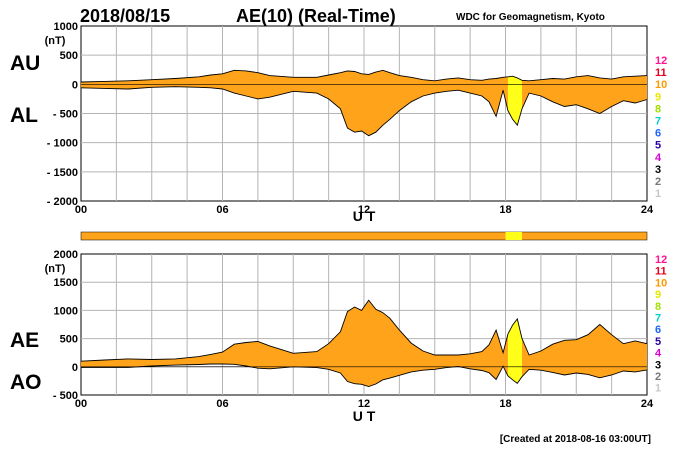 This screenshot has height=450, width=700. I want to click on au-al-legend-item: 8, so click(658, 109).